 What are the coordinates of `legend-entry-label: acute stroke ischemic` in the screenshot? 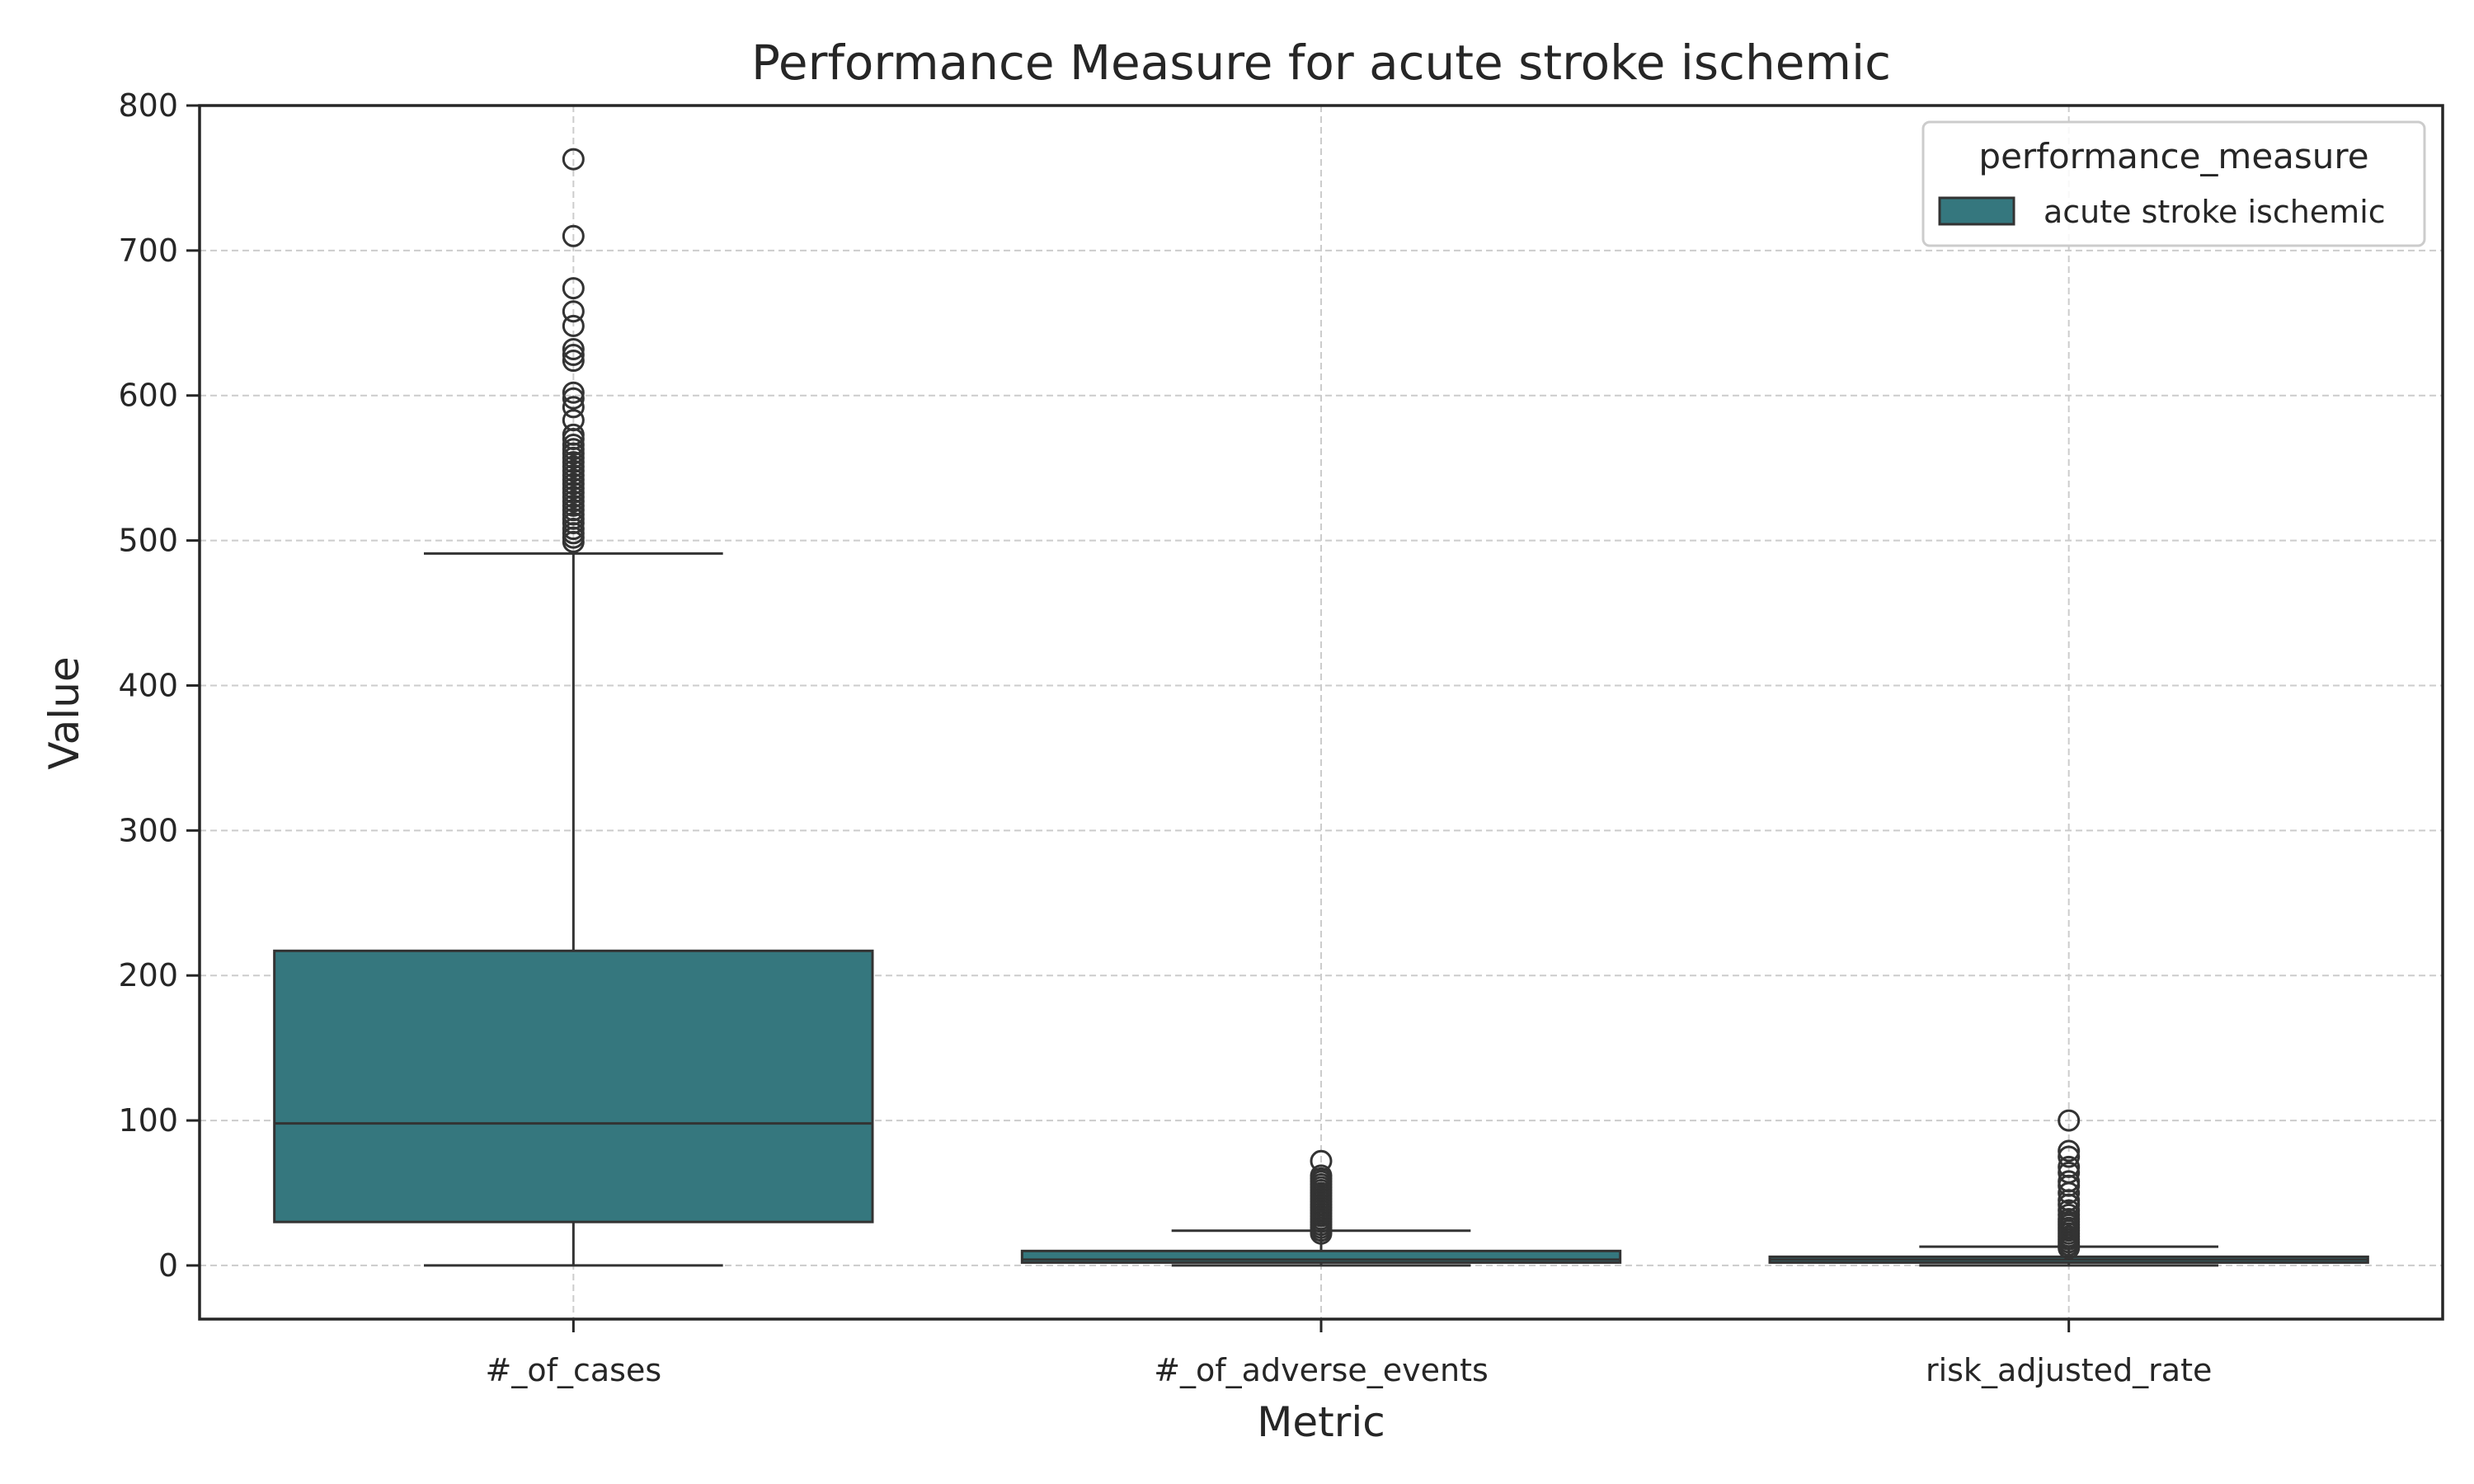 It's located at (2215, 212).